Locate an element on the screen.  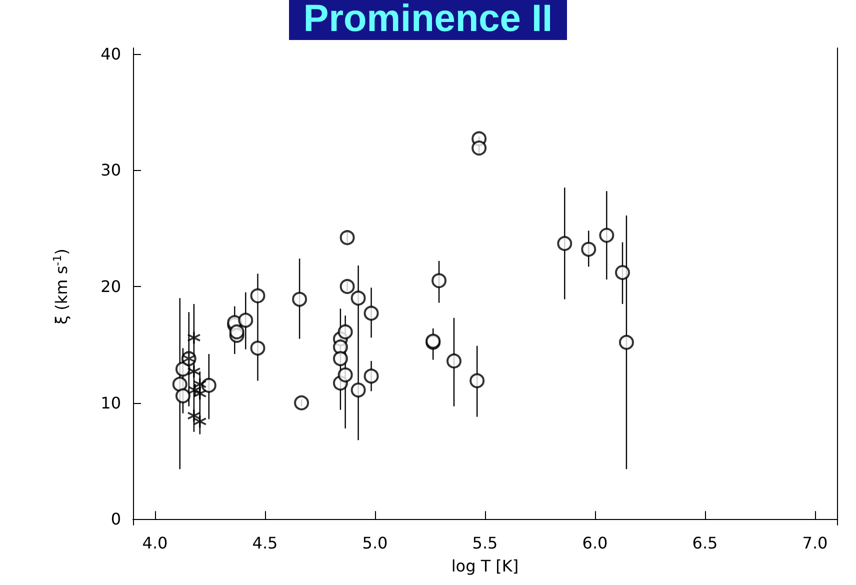
x-tick-label: 5.5 is located at coordinates (485, 543).